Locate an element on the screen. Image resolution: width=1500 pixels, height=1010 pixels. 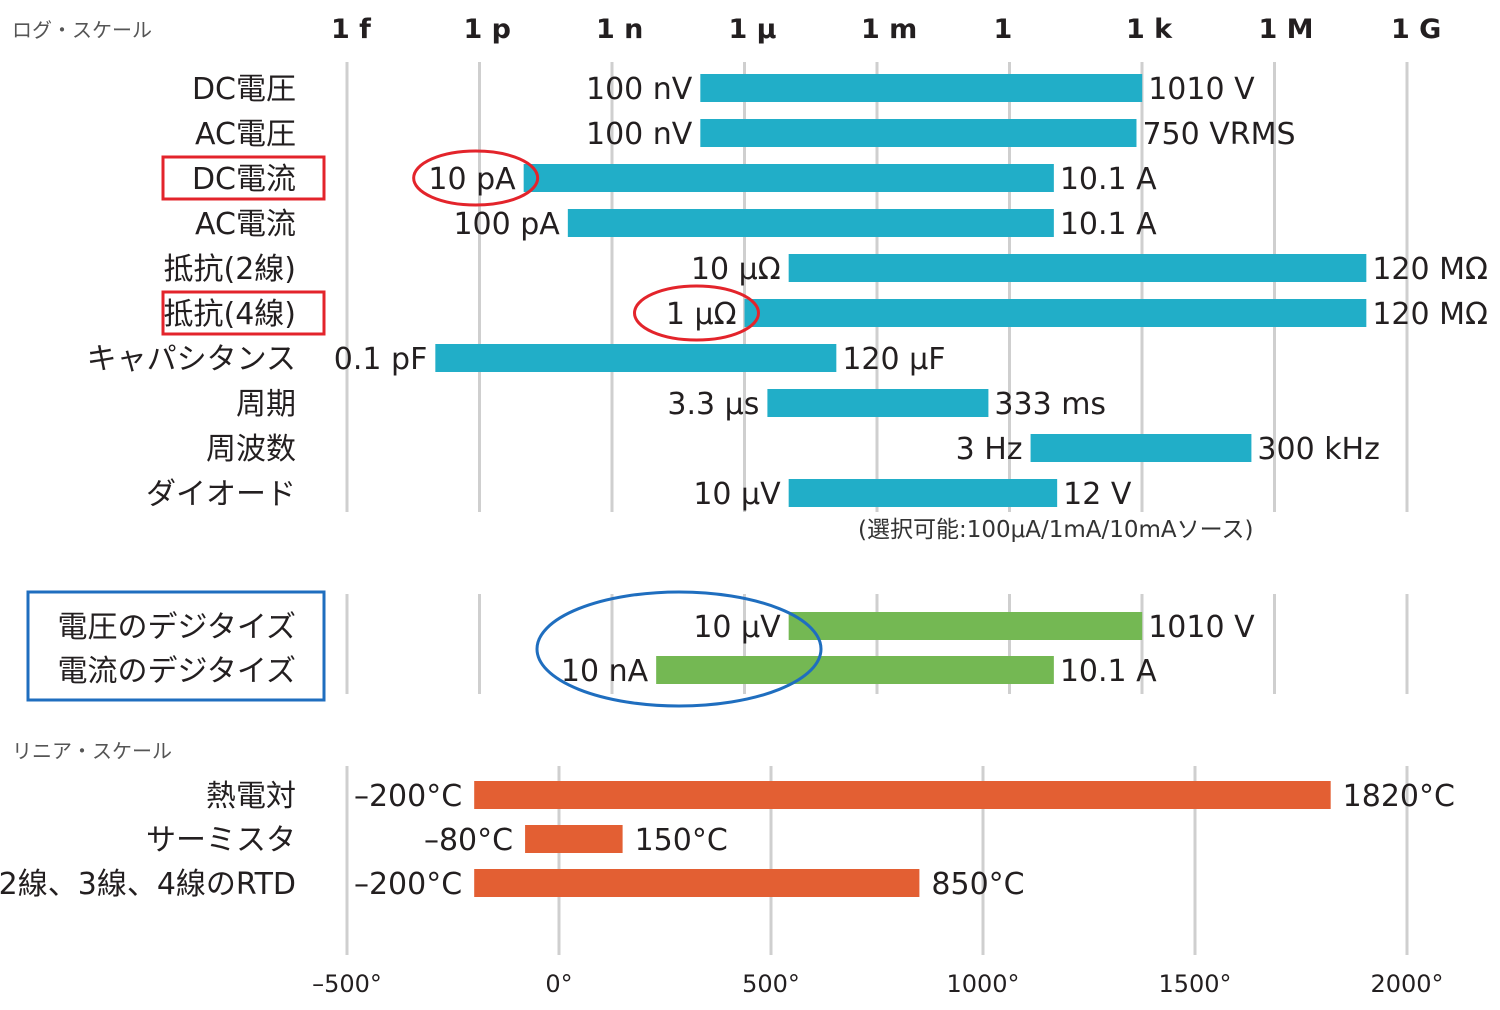
range-max-label-0-8: 300 kHz is located at coordinates (1318, 449).